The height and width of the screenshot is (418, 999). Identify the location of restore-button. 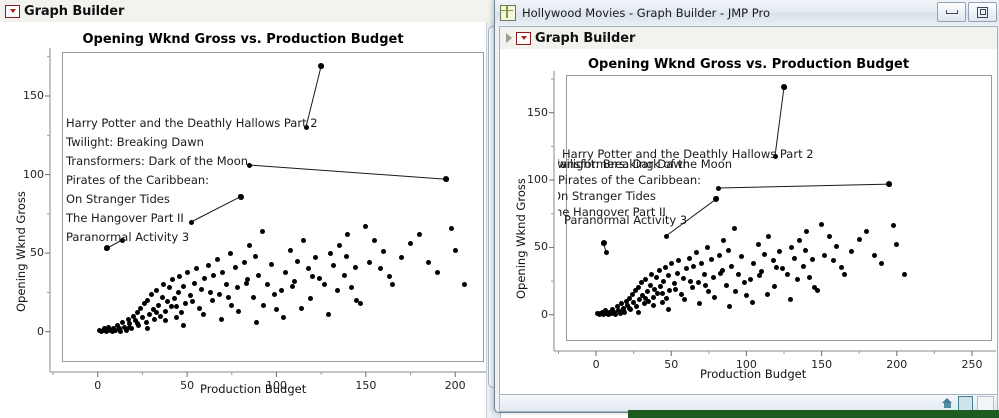
(982, 12).